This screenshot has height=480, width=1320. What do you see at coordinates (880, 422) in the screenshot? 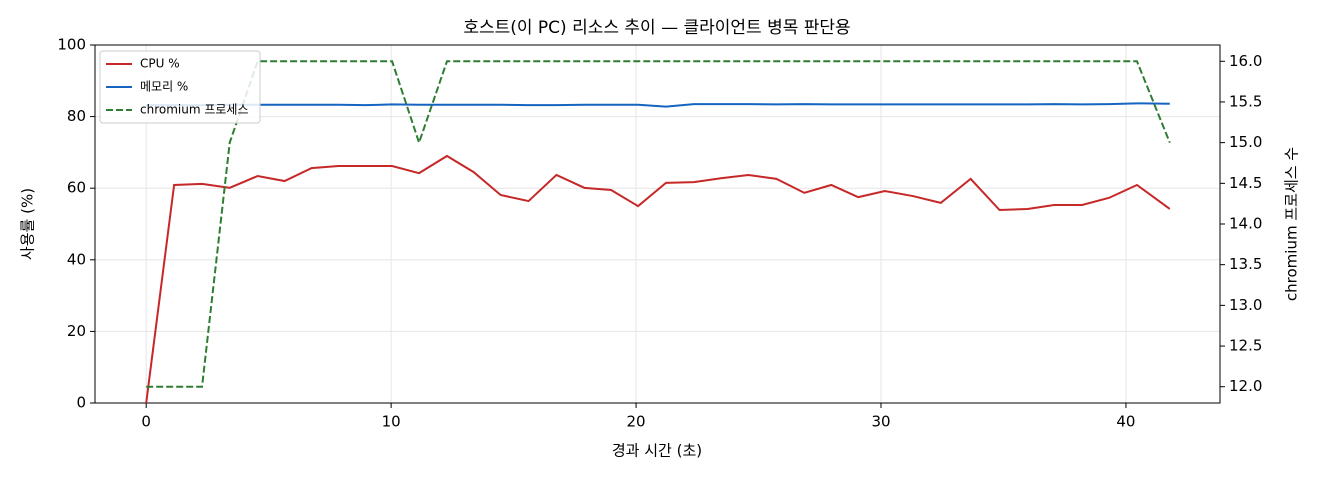
I see `x-tick-label: 30` at bounding box center [880, 422].